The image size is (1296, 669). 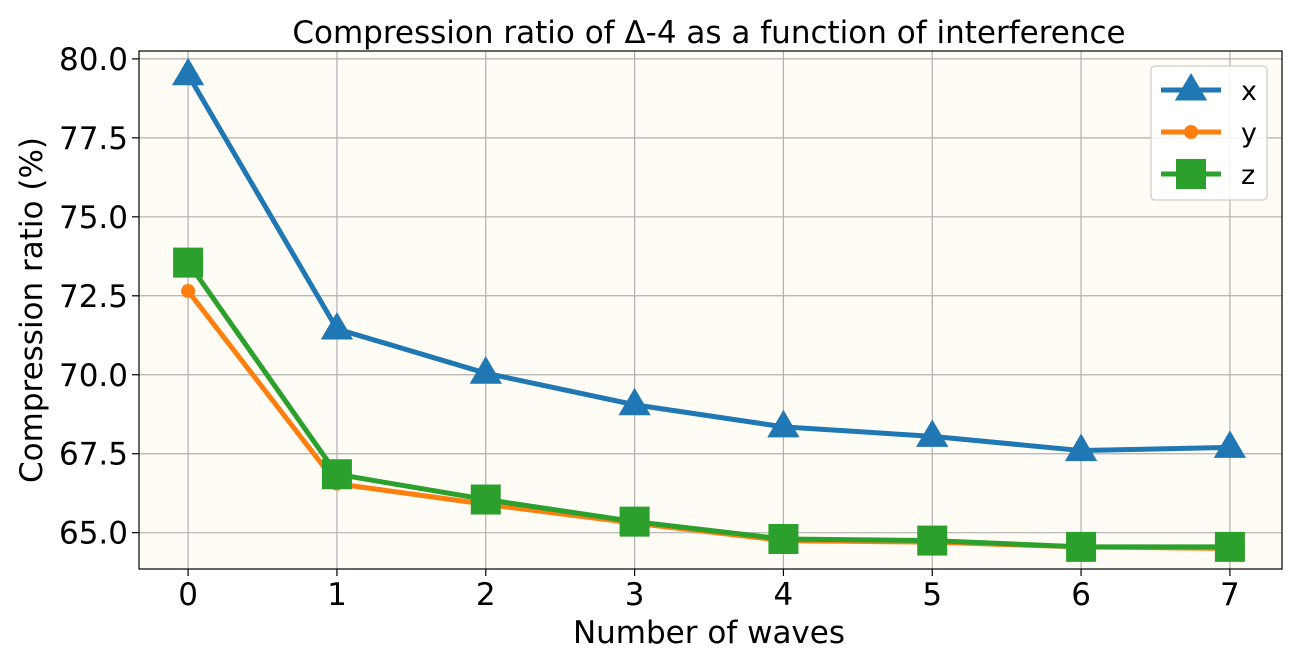 What do you see at coordinates (1230, 595) in the screenshot?
I see `x-tick-label: 7` at bounding box center [1230, 595].